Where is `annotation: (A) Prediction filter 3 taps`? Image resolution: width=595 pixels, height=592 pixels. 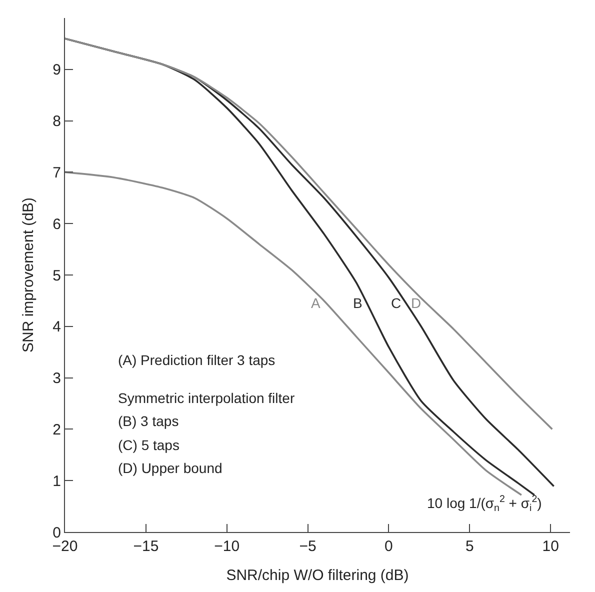
annotation: (A) Prediction filter 3 taps is located at coordinates (197, 360).